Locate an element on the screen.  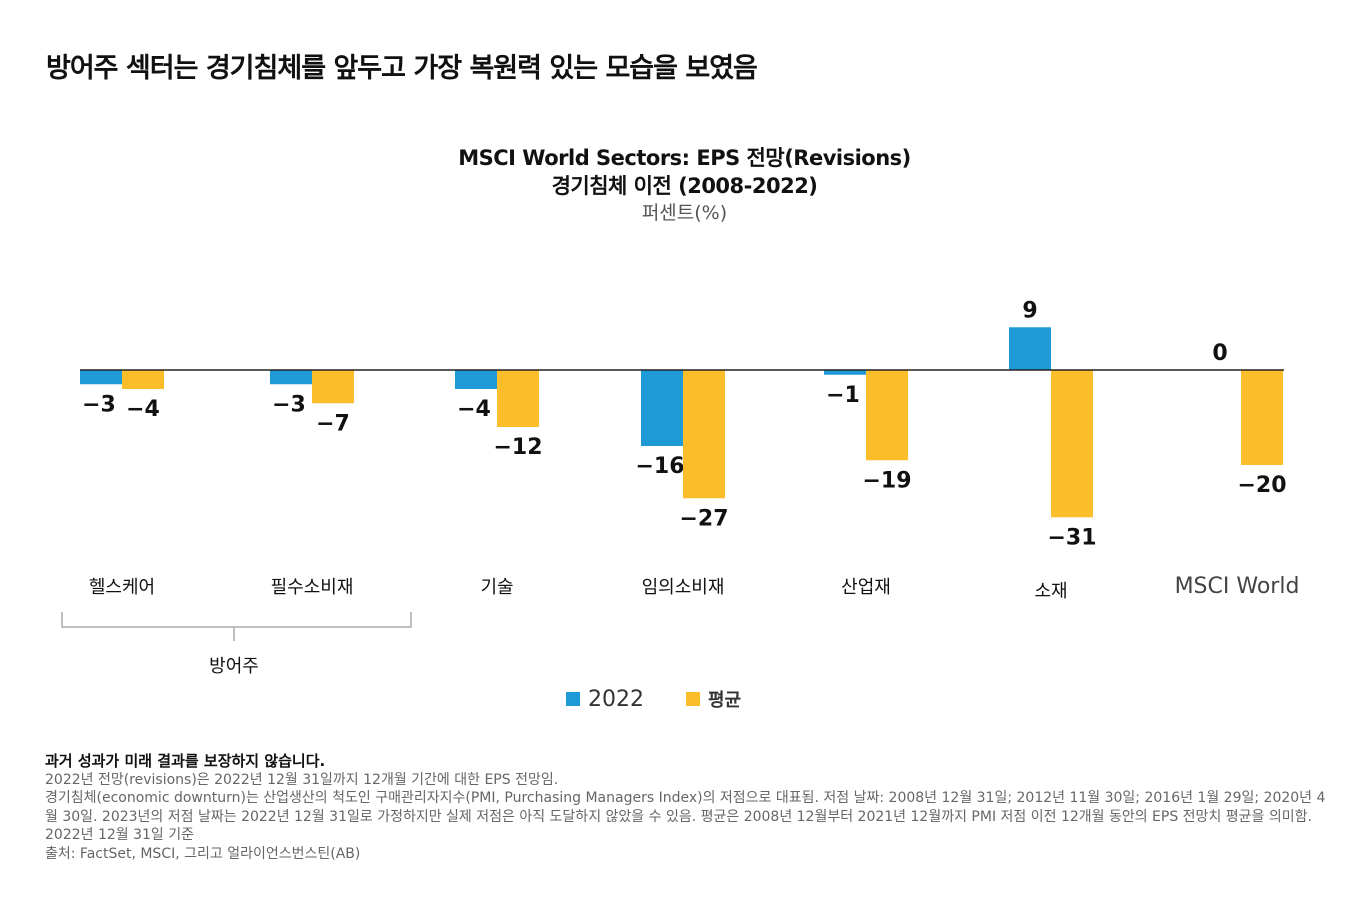
category-label: 필수소비재 is located at coordinates (312, 587).